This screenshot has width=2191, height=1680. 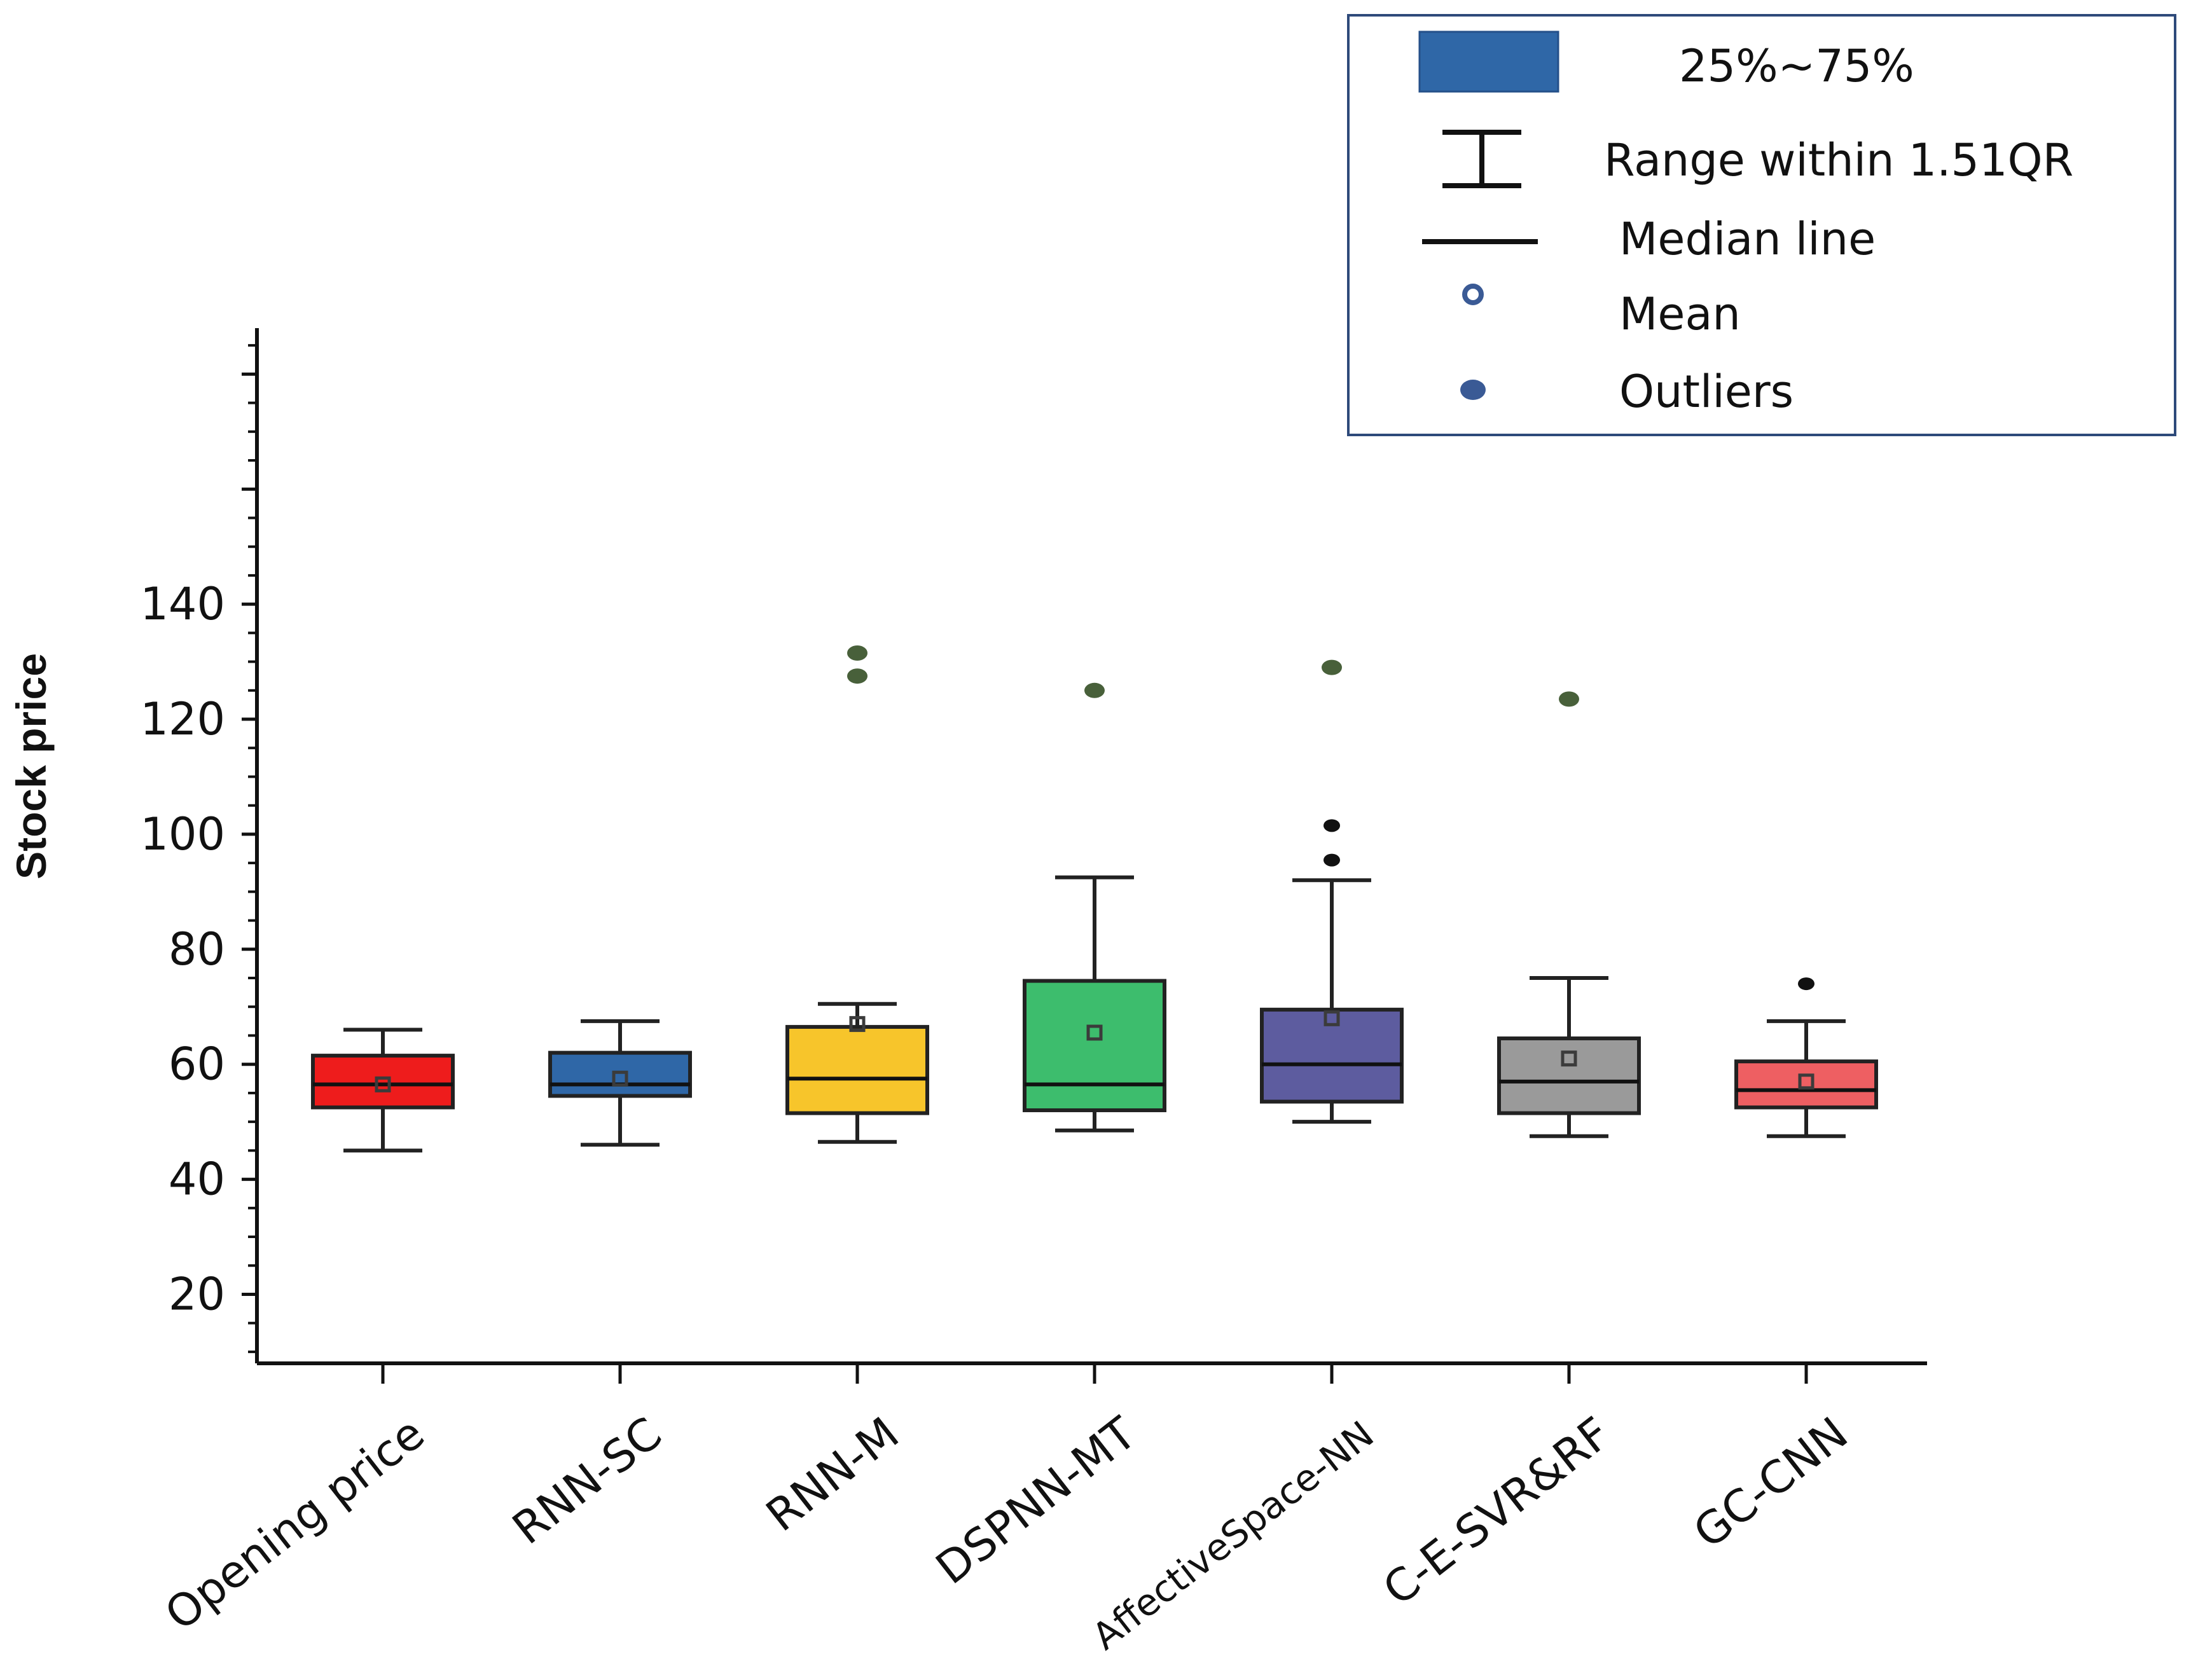 I want to click on x-tick-label: Opening price, so click(x=295, y=1524).